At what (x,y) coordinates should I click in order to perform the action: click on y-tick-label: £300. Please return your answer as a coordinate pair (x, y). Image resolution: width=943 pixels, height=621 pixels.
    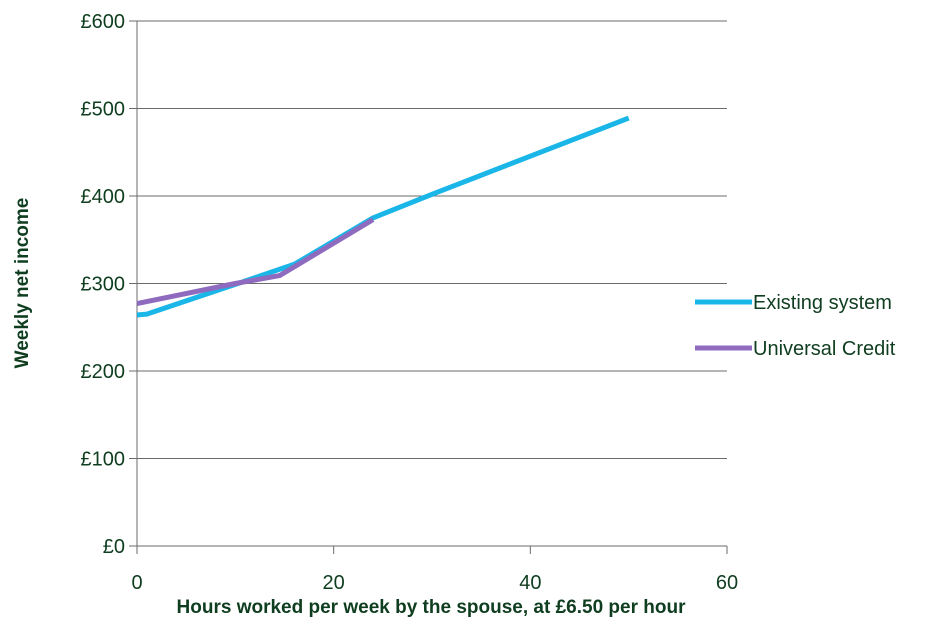
    Looking at the image, I should click on (103, 285).